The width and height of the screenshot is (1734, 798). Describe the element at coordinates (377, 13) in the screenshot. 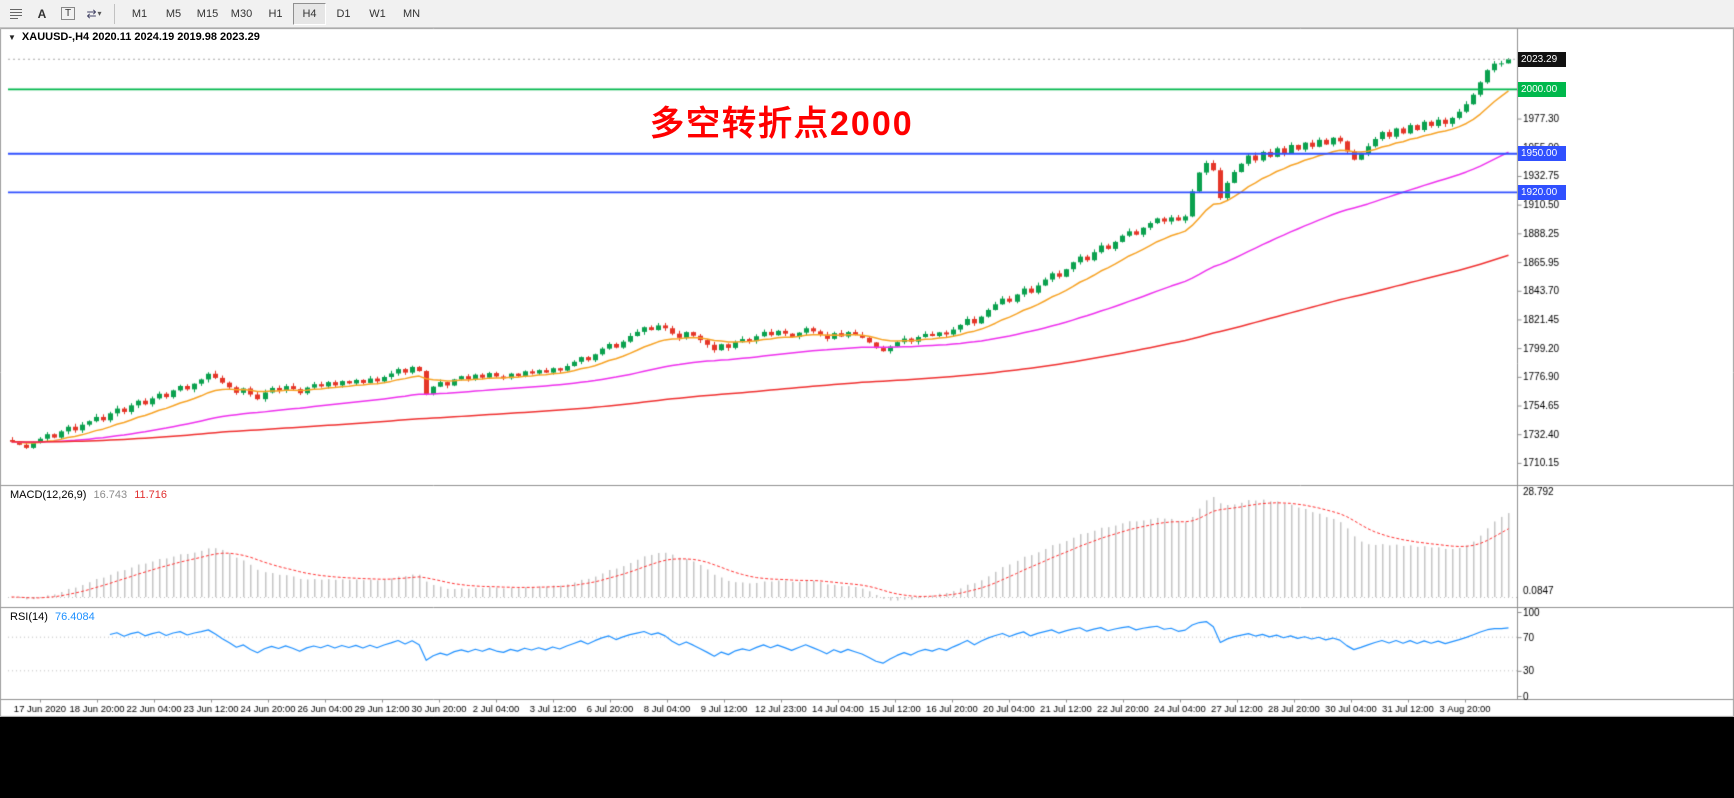

I see `timeframe-button-W1: W1` at that location.